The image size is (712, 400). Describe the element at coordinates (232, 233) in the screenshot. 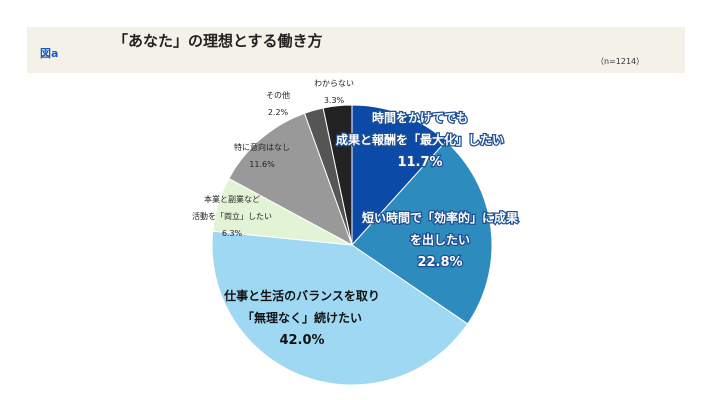

I see `slice-value-label: 6.3%` at that location.